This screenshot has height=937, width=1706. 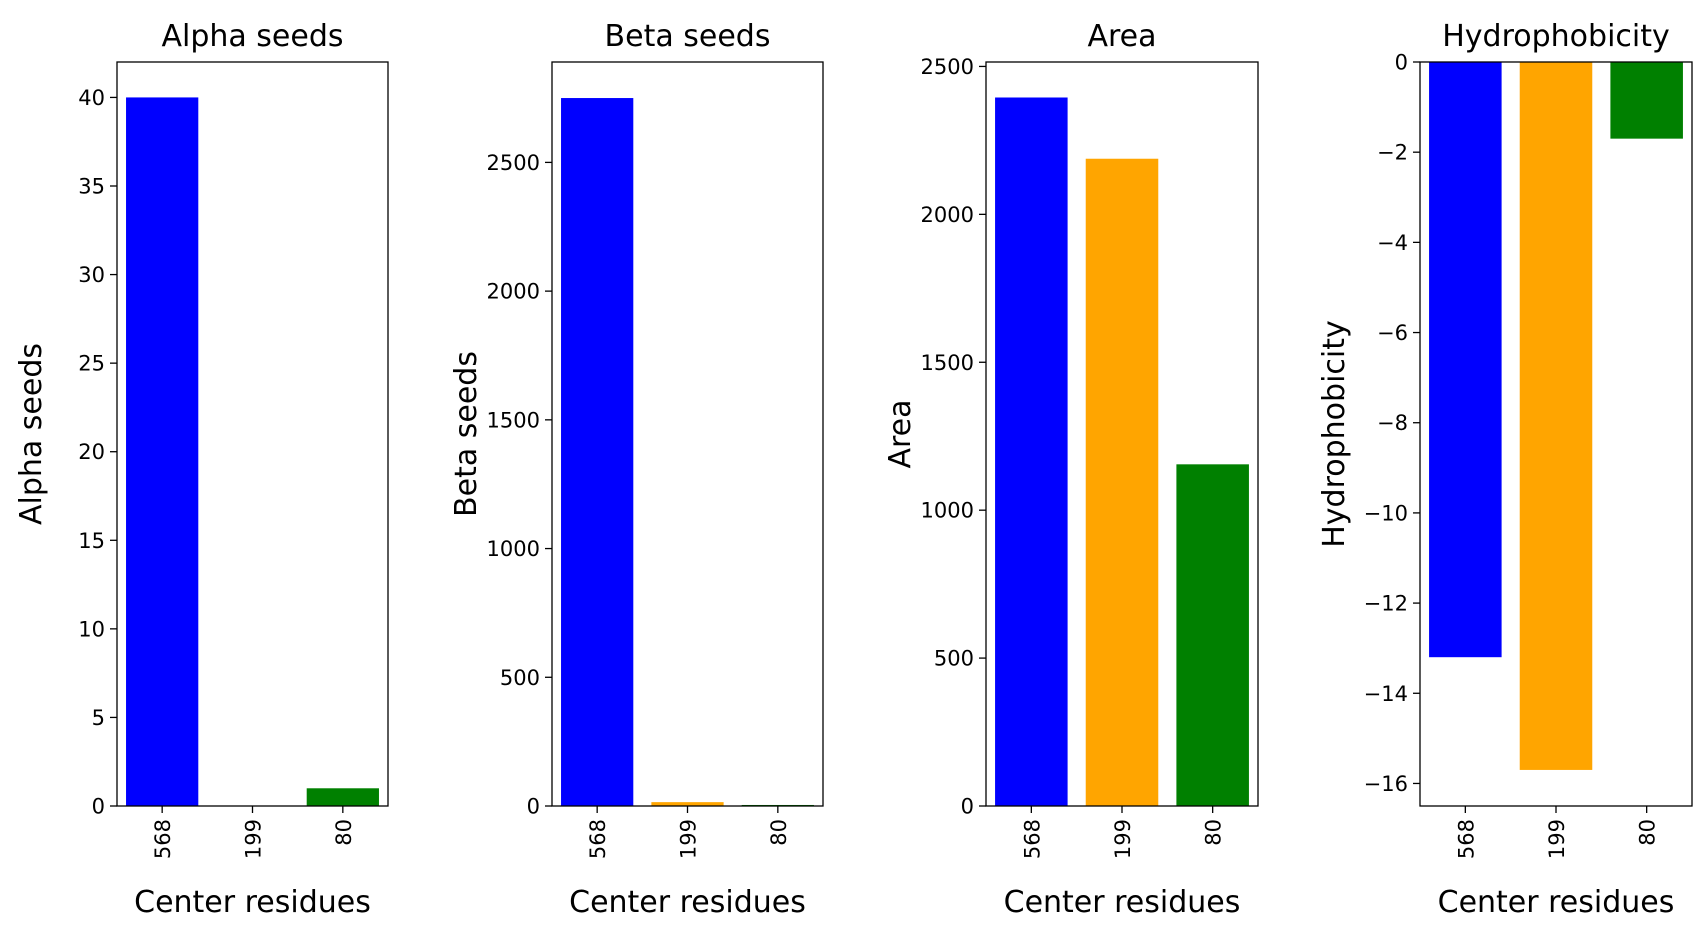 What do you see at coordinates (520, 678) in the screenshot?
I see `subplot-1-ytick-label-1: 500` at bounding box center [520, 678].